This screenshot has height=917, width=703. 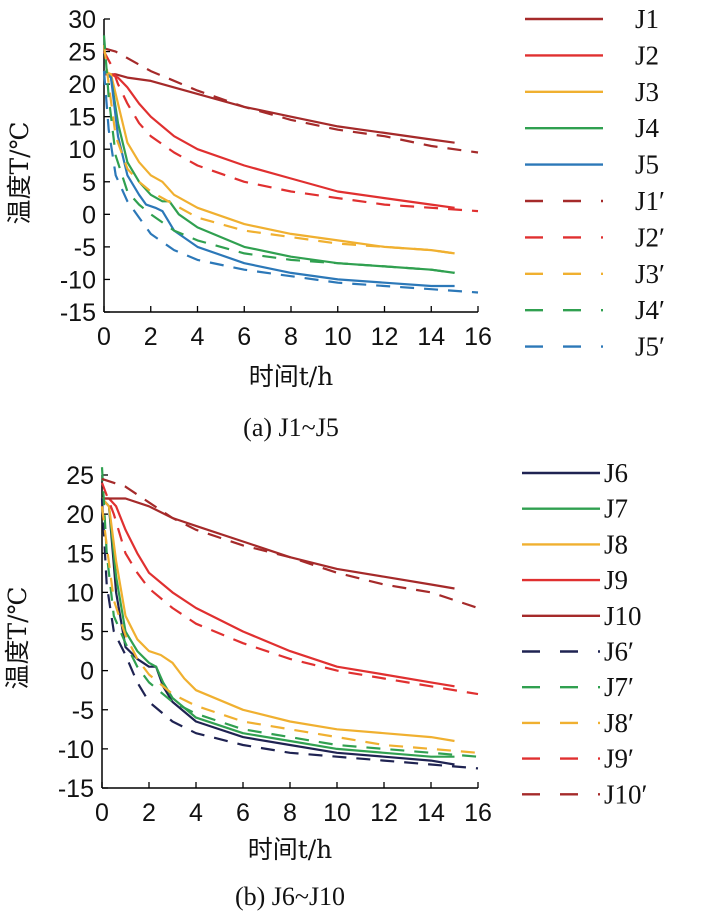 What do you see at coordinates (291, 427) in the screenshot?
I see `chart-caption: (a) J1~J5` at bounding box center [291, 427].